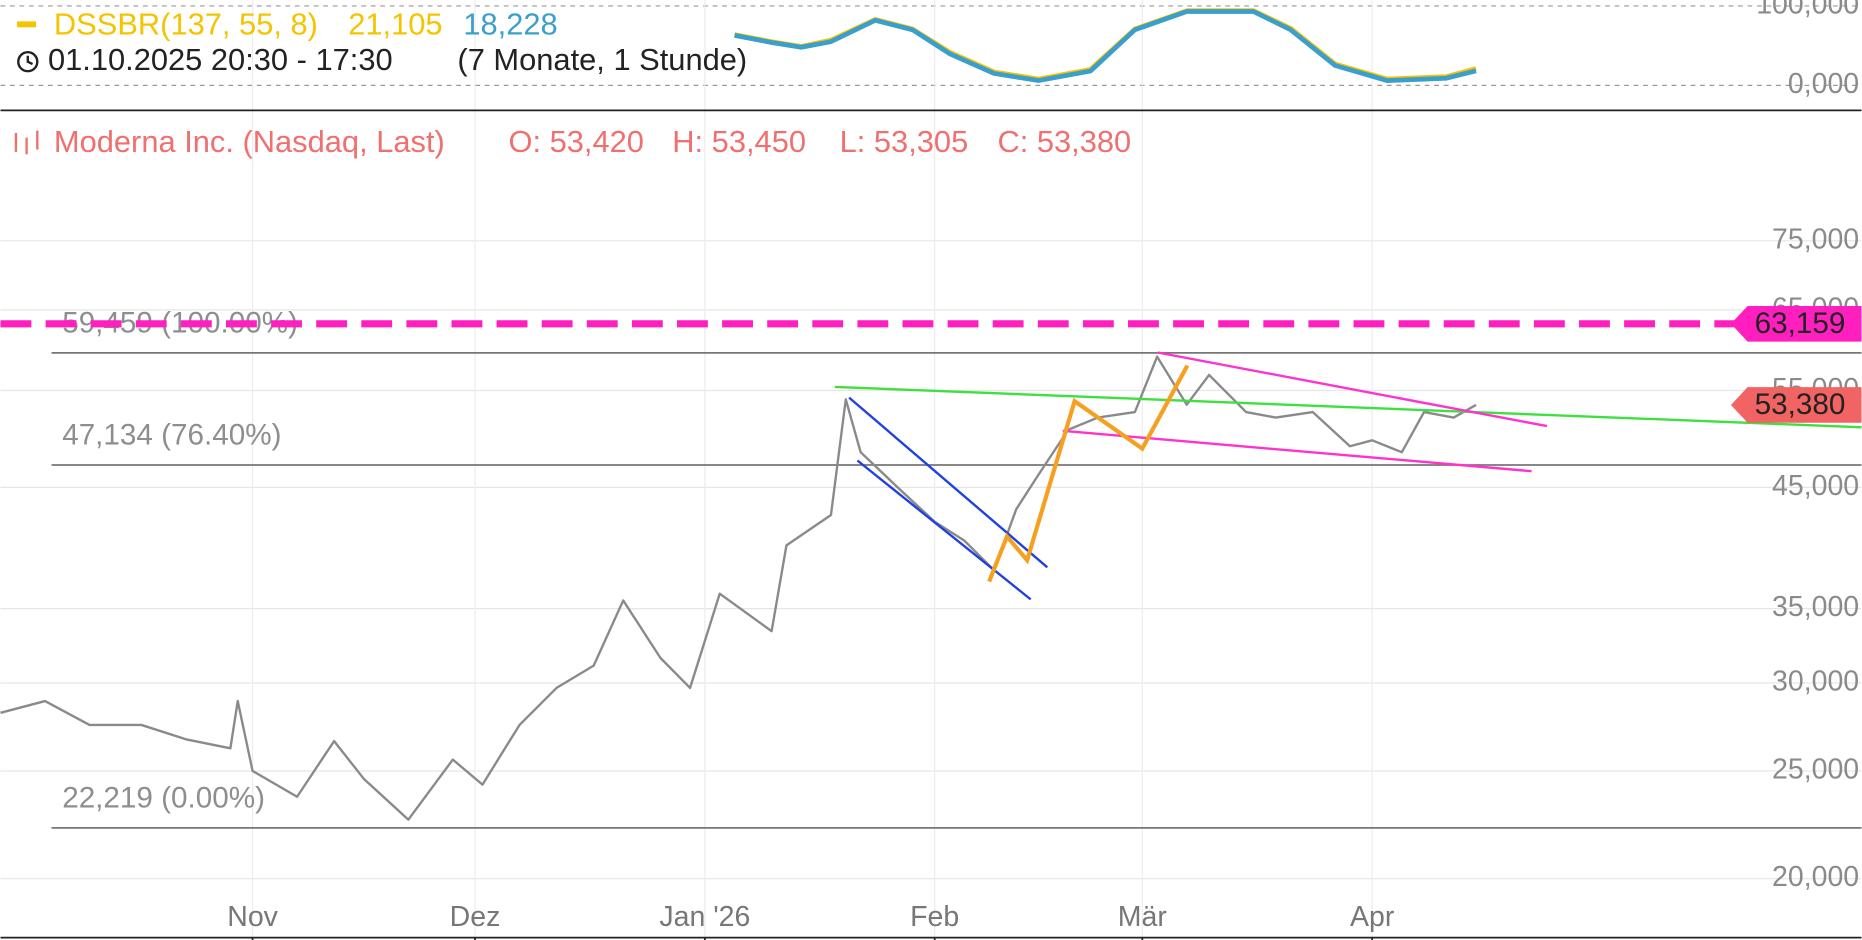  I want to click on range-duration: (7 Monate, 1 Stunde), so click(602, 59).